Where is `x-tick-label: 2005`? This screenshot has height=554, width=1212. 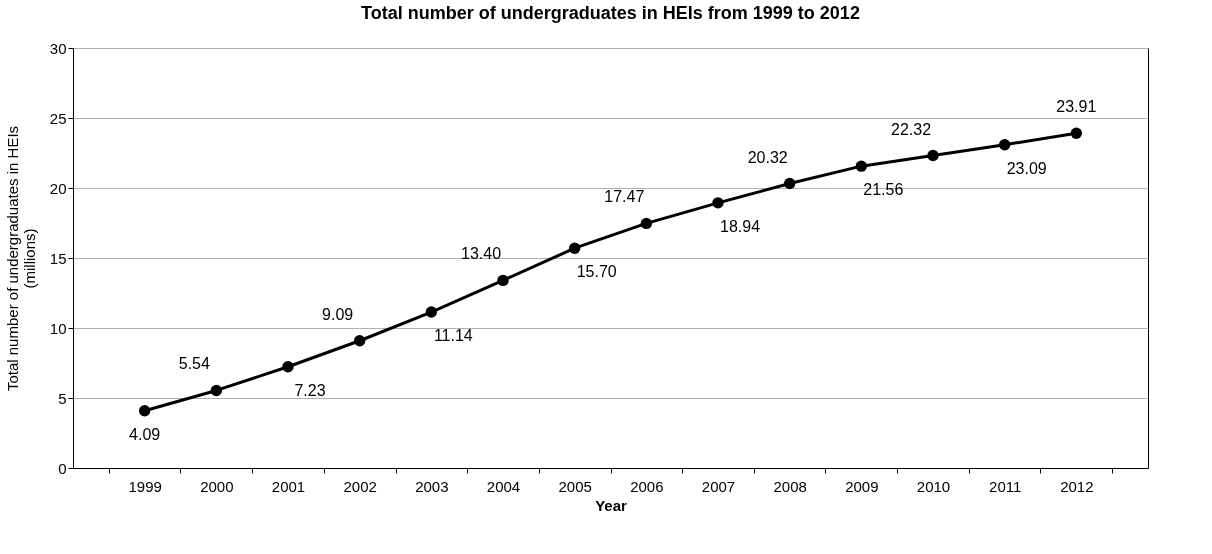
x-tick-label: 2005 is located at coordinates (575, 486).